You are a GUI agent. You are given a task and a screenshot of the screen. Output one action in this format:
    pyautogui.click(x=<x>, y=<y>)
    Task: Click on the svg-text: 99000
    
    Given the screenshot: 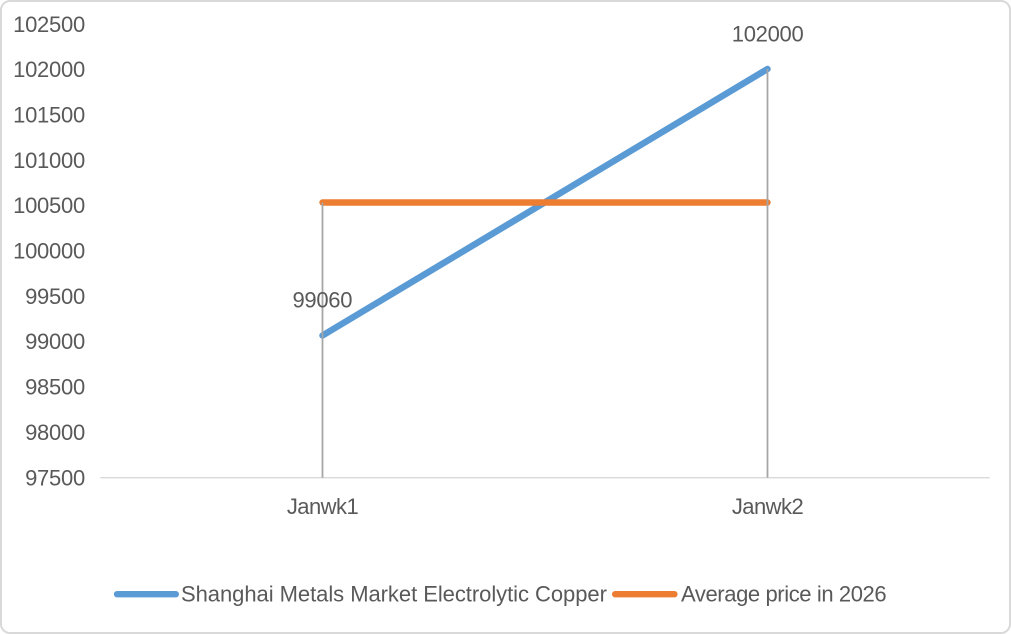 What is the action you would take?
    pyautogui.click(x=55, y=341)
    